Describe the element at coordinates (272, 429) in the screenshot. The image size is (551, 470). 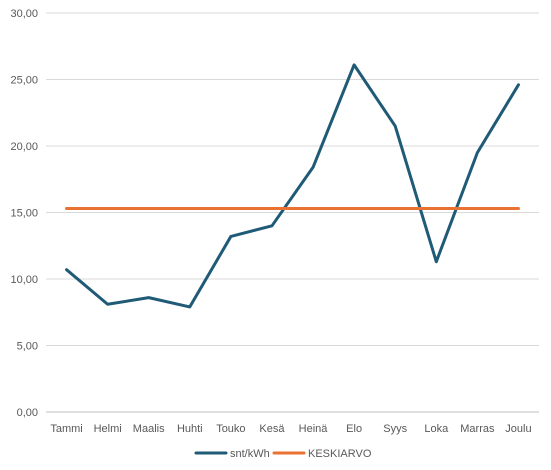
I see `x-tick-label: Kesä` at that location.